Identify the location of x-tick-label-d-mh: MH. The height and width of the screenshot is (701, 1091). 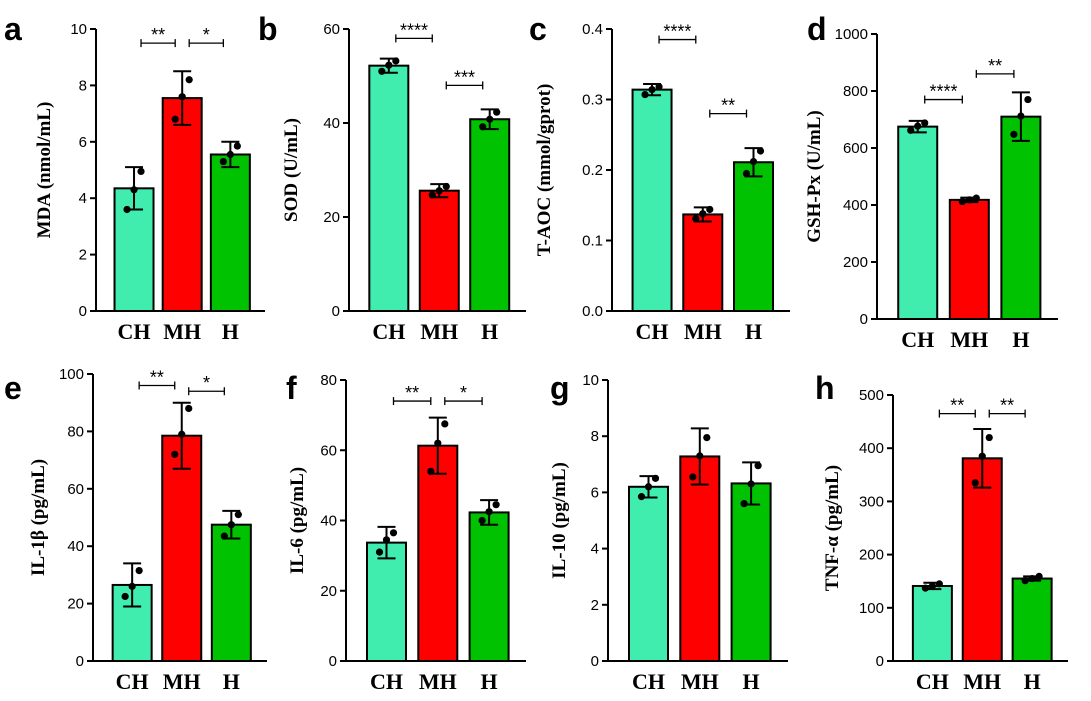
(969, 339).